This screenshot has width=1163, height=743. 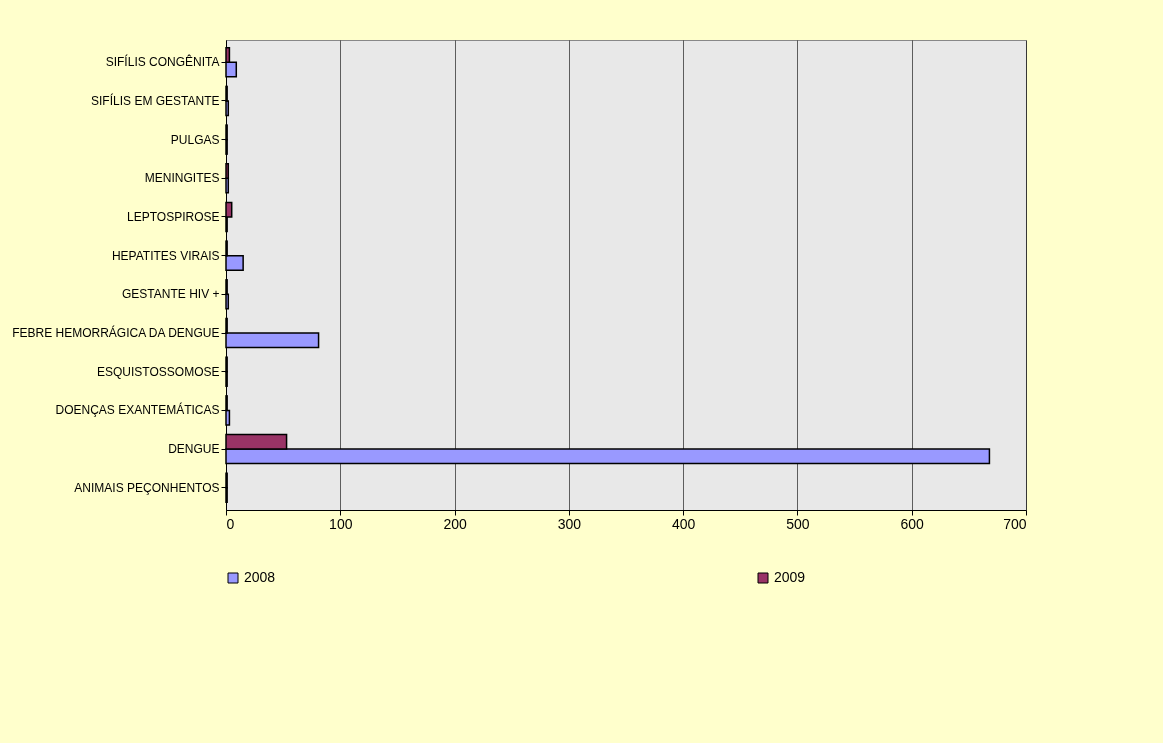 I want to click on y-tick-label: GESTANTE HIV +, so click(x=171, y=294).